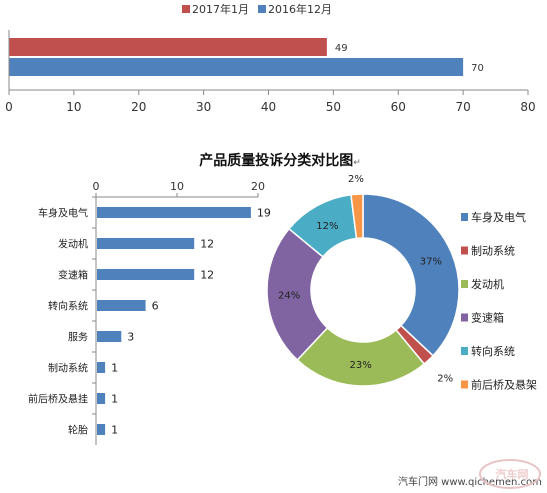 Image resolution: width=547 pixels, height=493 pixels. Describe the element at coordinates (114, 399) in the screenshot. I see `category-bar-value-6: 1` at that location.